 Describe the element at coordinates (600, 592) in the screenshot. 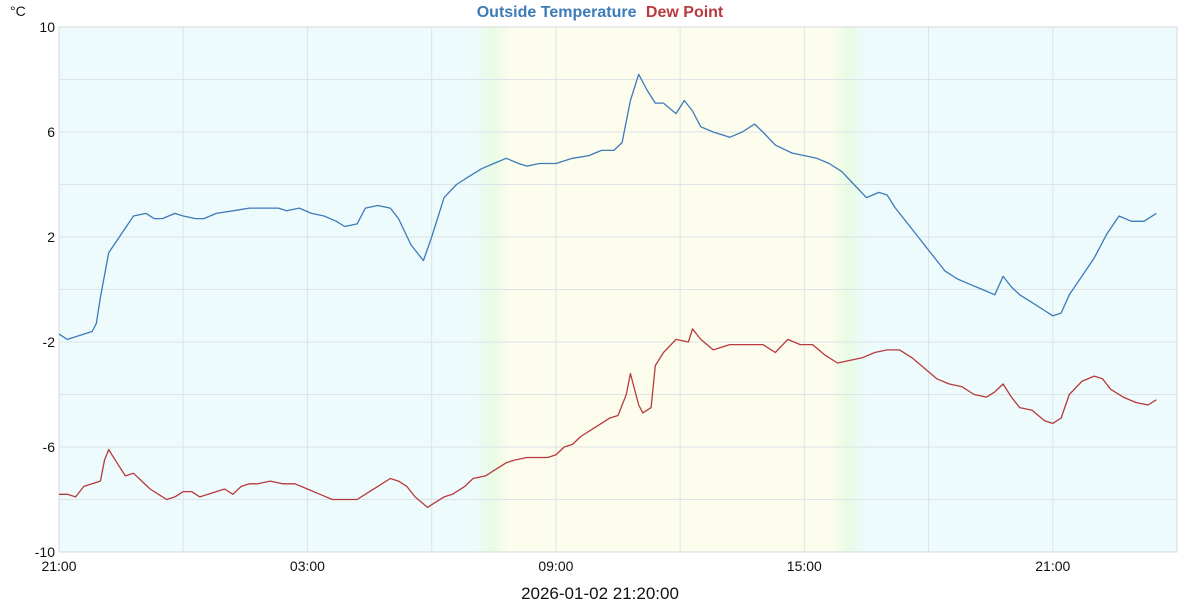

I see `timestamp-footer: 2026-01-02 21:20:00` at that location.